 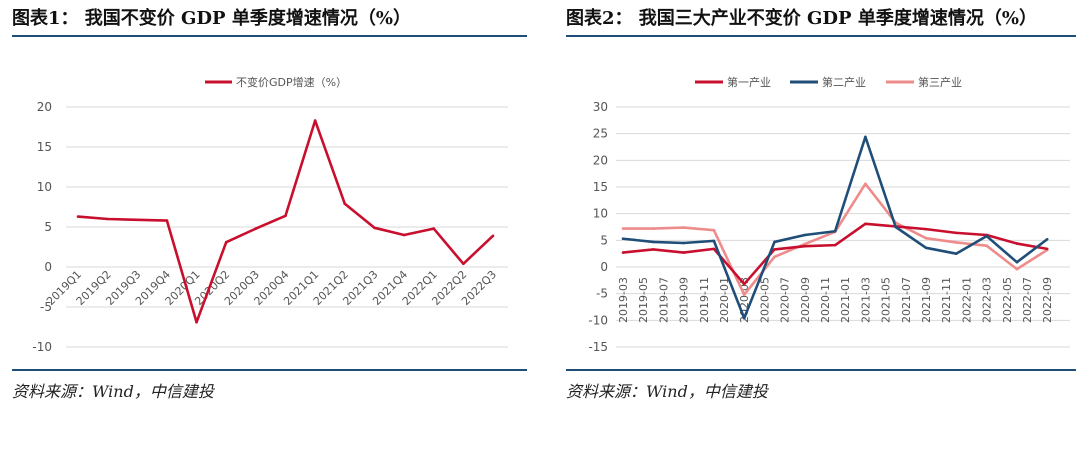 I want to click on x-tick-label: 2022-07, so click(x=1027, y=300).